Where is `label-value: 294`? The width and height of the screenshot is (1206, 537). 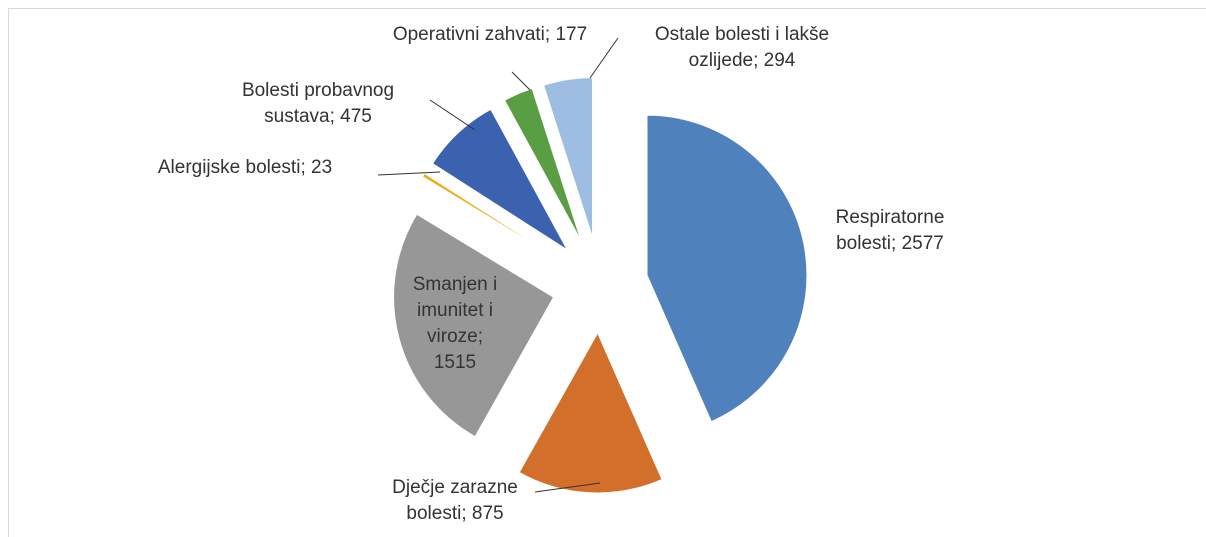
label-value: 294 is located at coordinates (779, 60).